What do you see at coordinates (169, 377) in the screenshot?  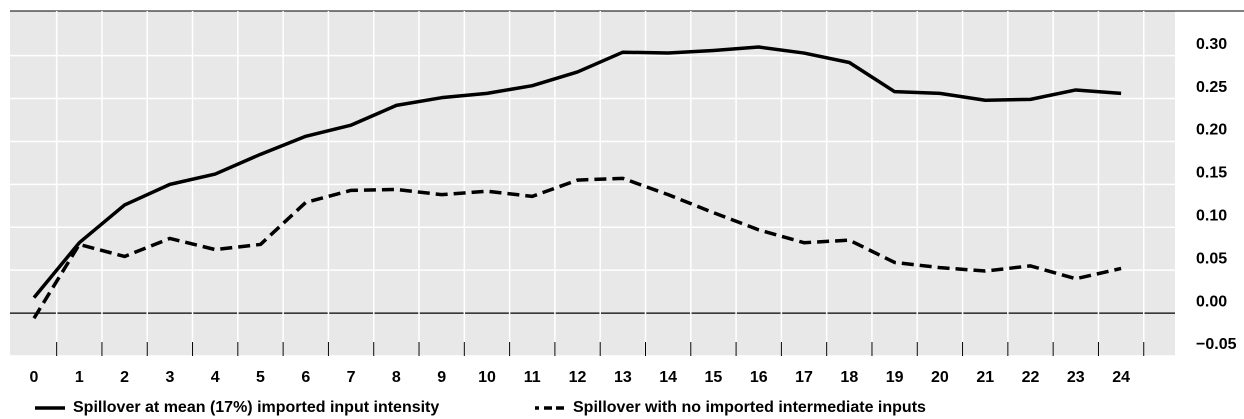 I see `x-tick-label: 3` at bounding box center [169, 377].